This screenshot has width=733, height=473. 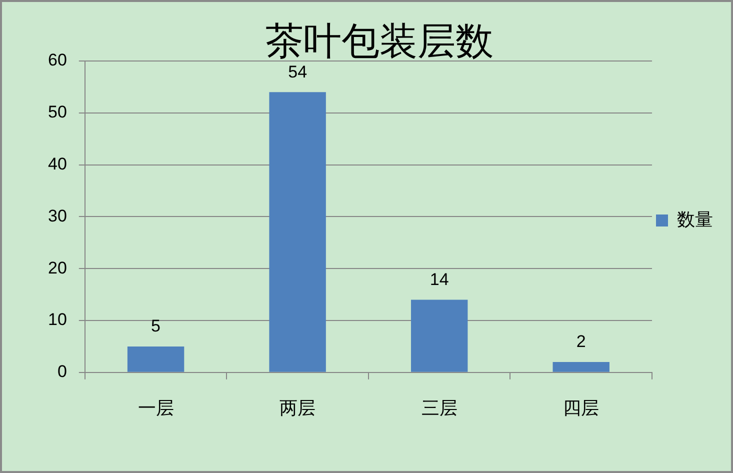 I want to click on x-tick-label: 两层, so click(x=298, y=408).